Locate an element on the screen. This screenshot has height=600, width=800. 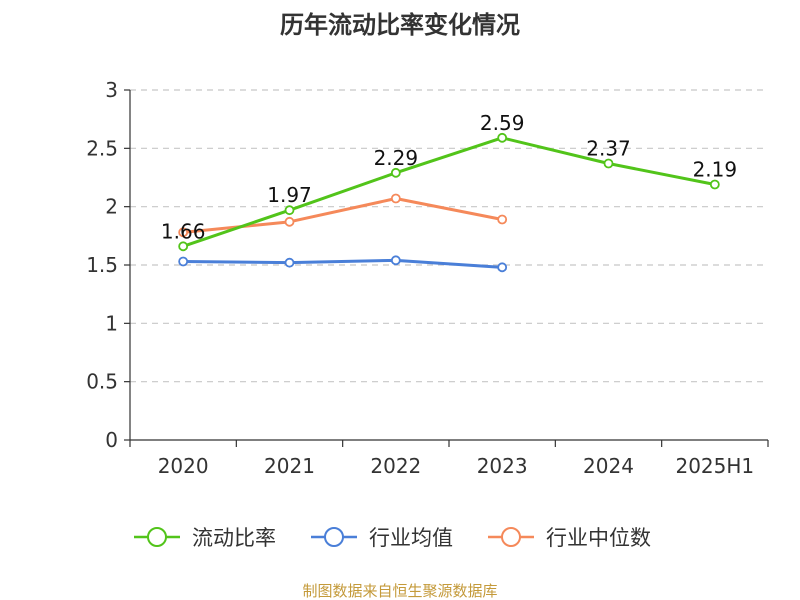
y-tick-label: 0 is located at coordinates (111, 440).